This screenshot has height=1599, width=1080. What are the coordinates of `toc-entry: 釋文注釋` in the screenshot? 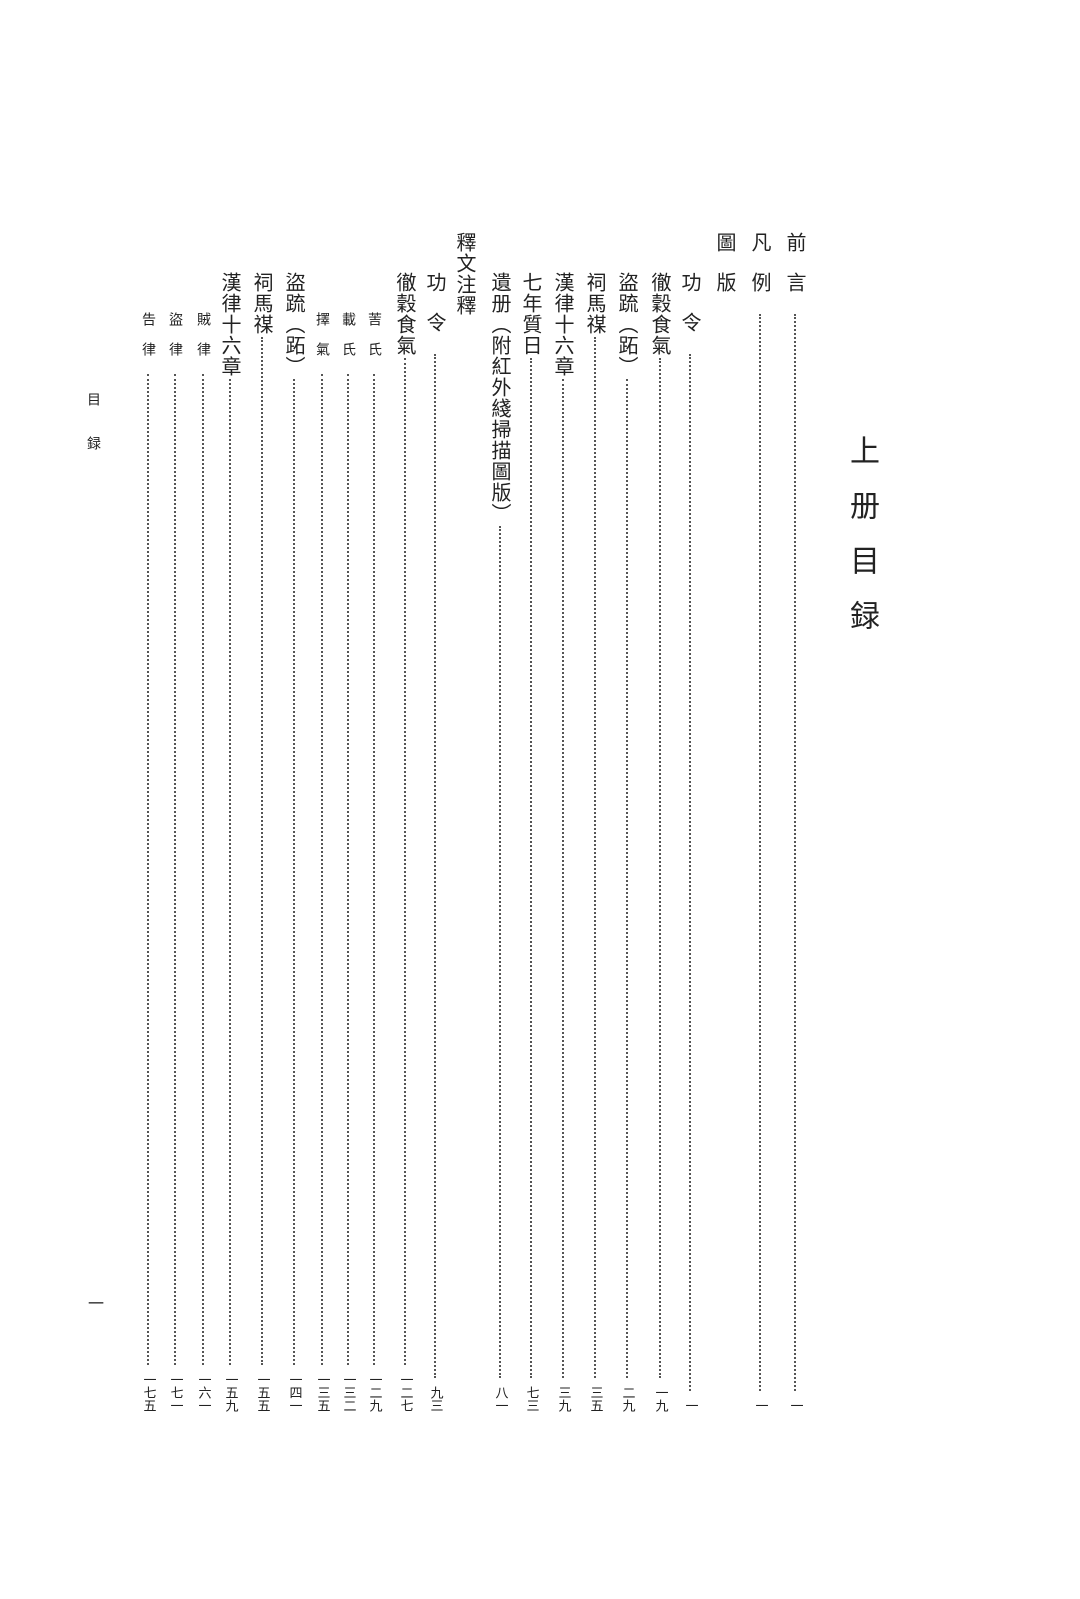 It's located at (465, 274).